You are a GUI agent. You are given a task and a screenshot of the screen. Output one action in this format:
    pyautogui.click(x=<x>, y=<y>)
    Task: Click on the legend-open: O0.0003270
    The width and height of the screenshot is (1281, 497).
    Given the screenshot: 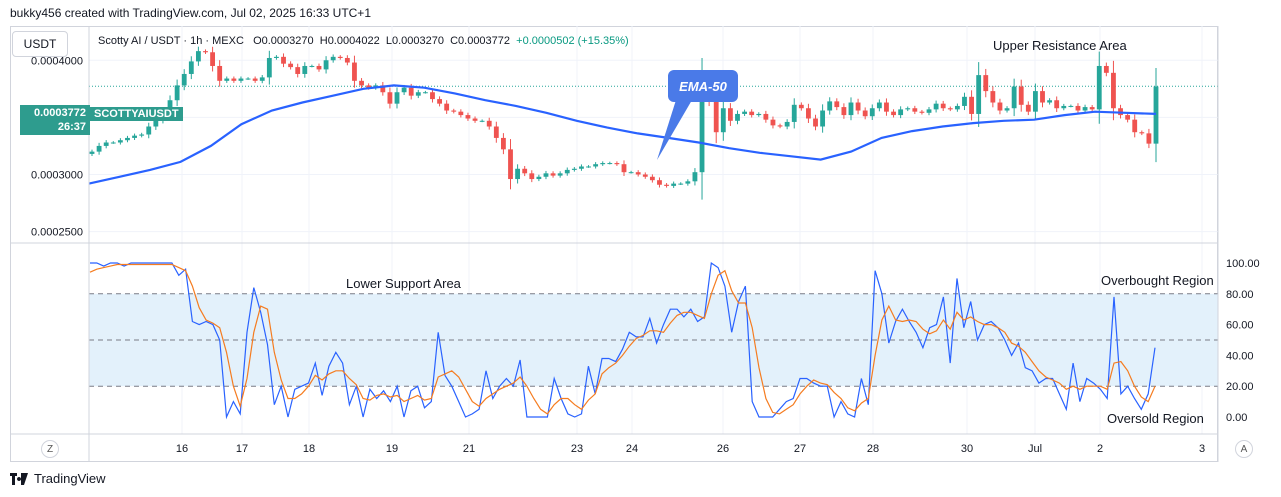 What is the action you would take?
    pyautogui.click(x=283, y=41)
    